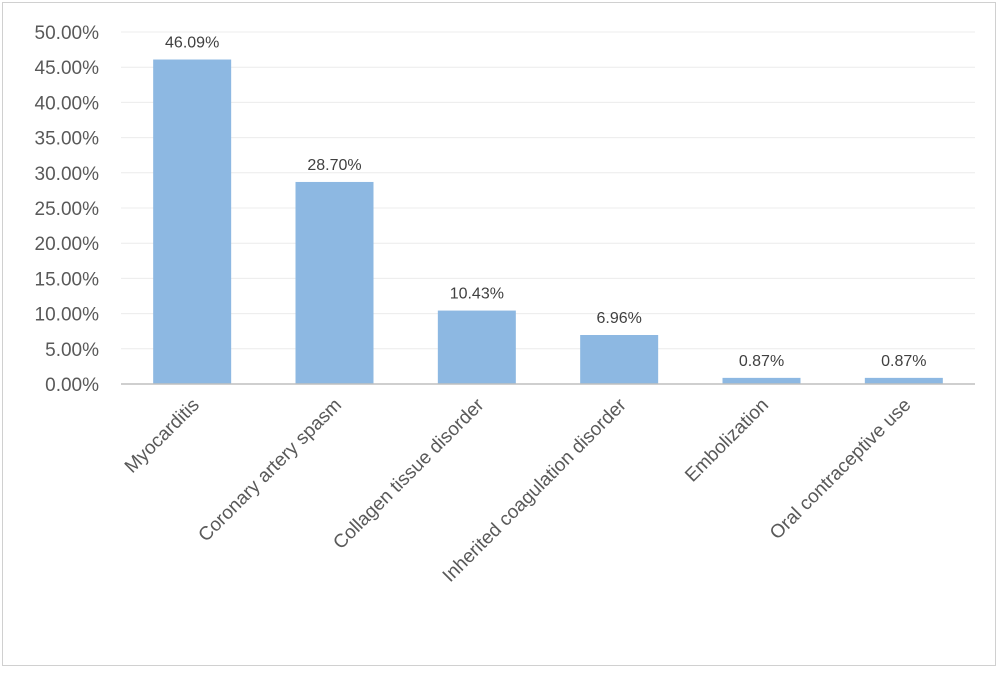  I want to click on y-tick-label: 20.00%, so click(67, 244).